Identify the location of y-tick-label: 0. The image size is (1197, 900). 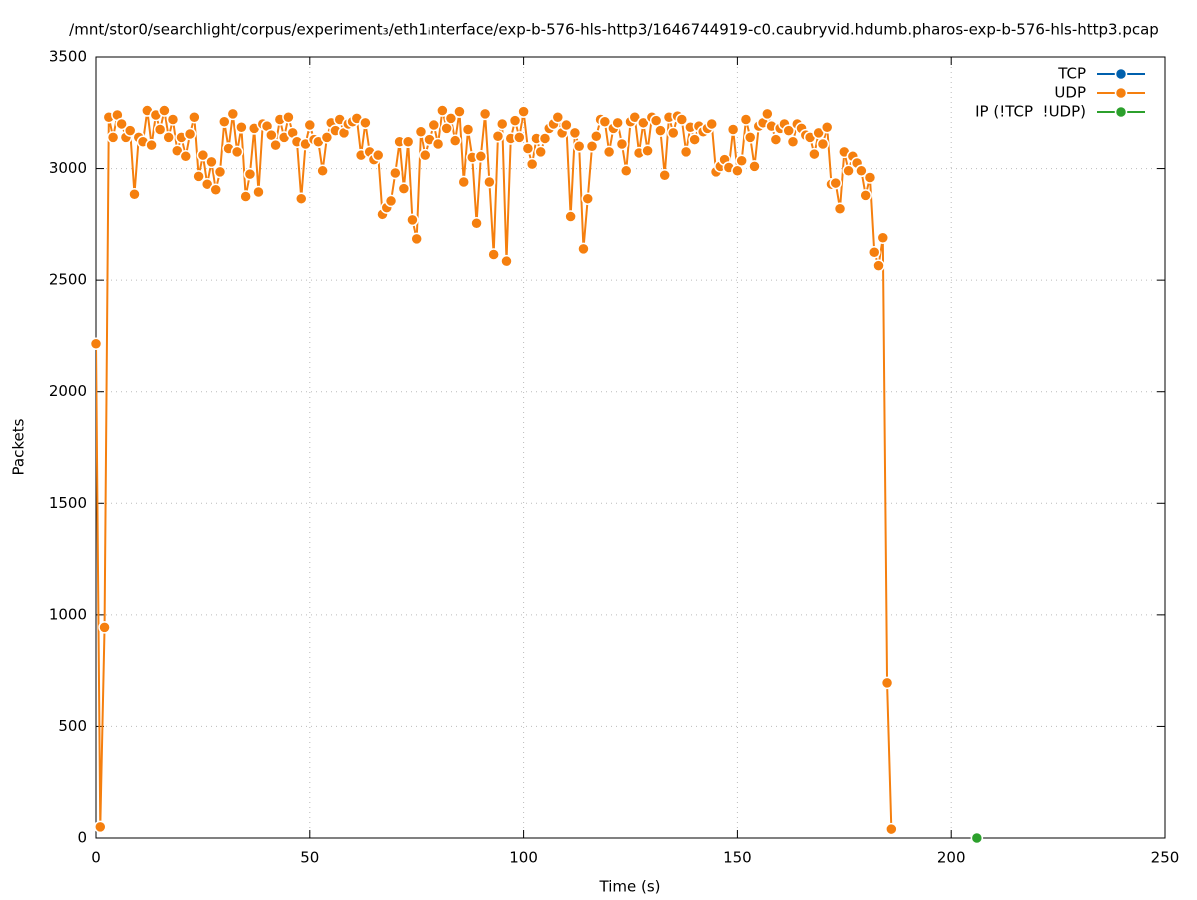
(82, 838).